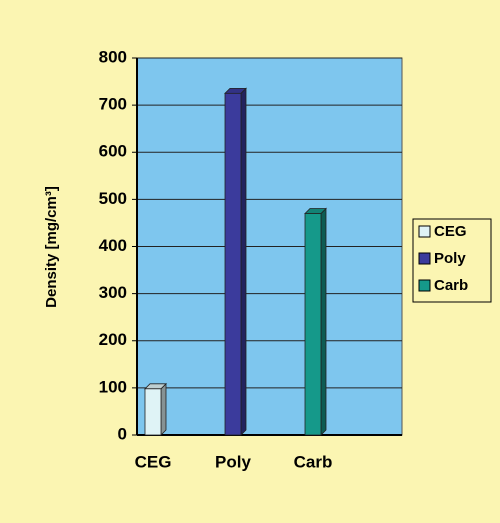 The width and height of the screenshot is (500, 523). I want to click on y-tick-label: 700, so click(113, 104).